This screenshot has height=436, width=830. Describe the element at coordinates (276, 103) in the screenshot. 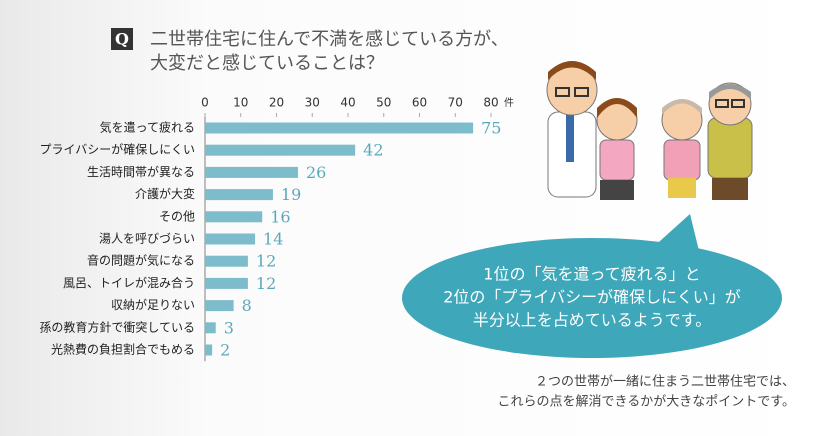

I see `x-tick-label: 20` at that location.